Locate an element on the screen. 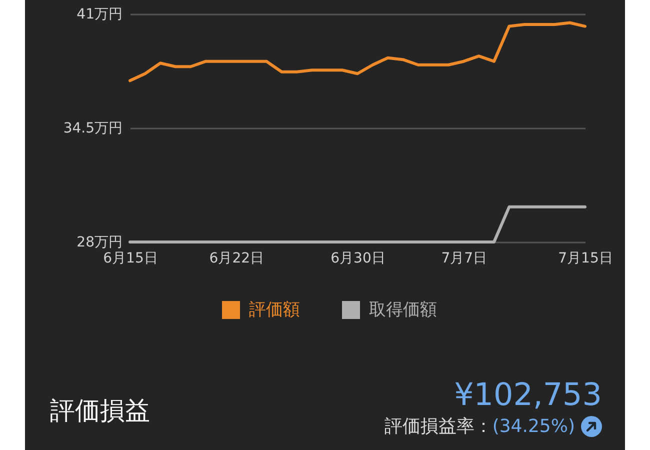 This screenshot has height=450, width=650. text: 評価損益 is located at coordinates (100, 410).